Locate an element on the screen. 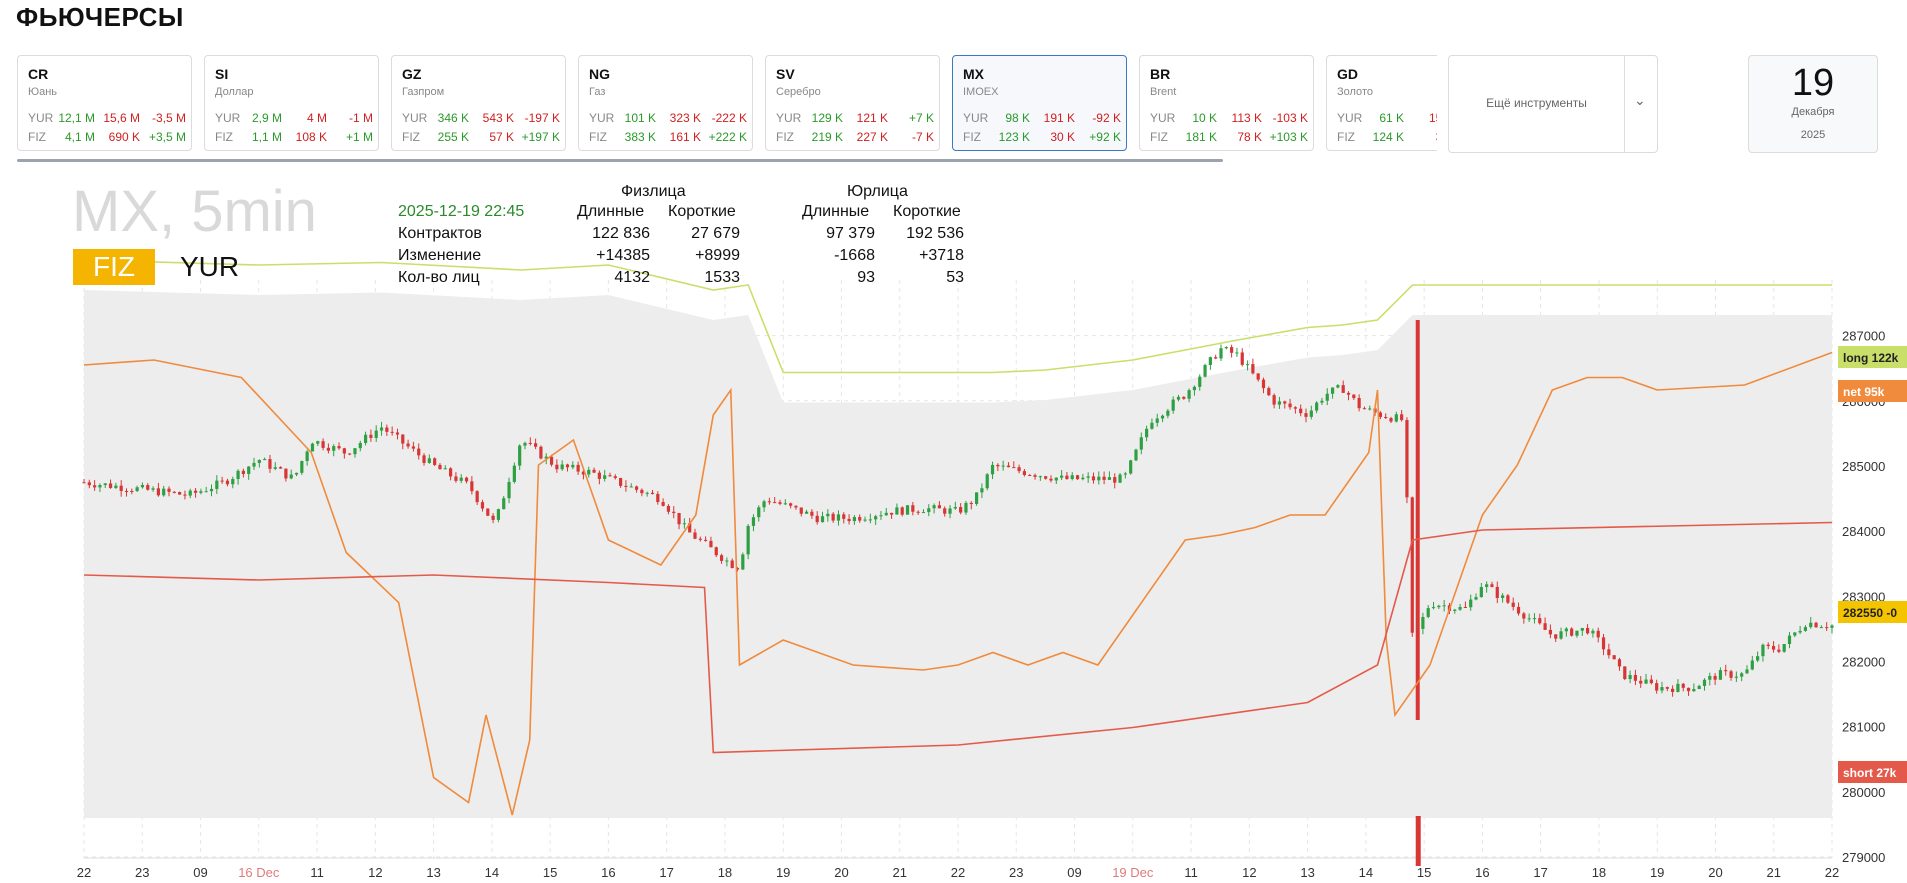 The height and width of the screenshot is (883, 1907). stats-value: 1533 is located at coordinates (722, 277).